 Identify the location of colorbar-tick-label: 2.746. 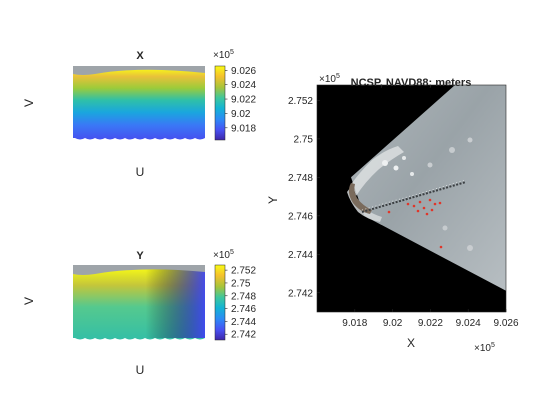
(243, 309).